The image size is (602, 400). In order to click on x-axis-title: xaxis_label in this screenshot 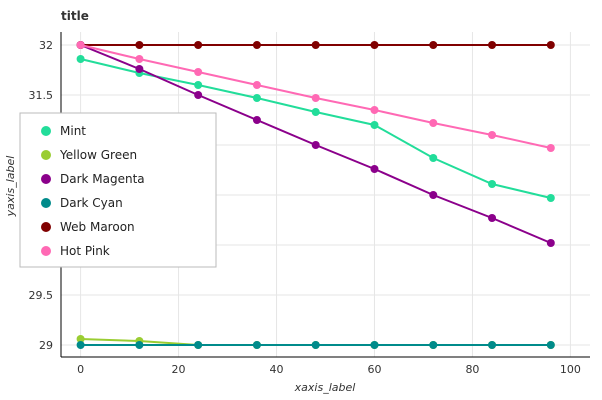, I will do `click(325, 387)`.